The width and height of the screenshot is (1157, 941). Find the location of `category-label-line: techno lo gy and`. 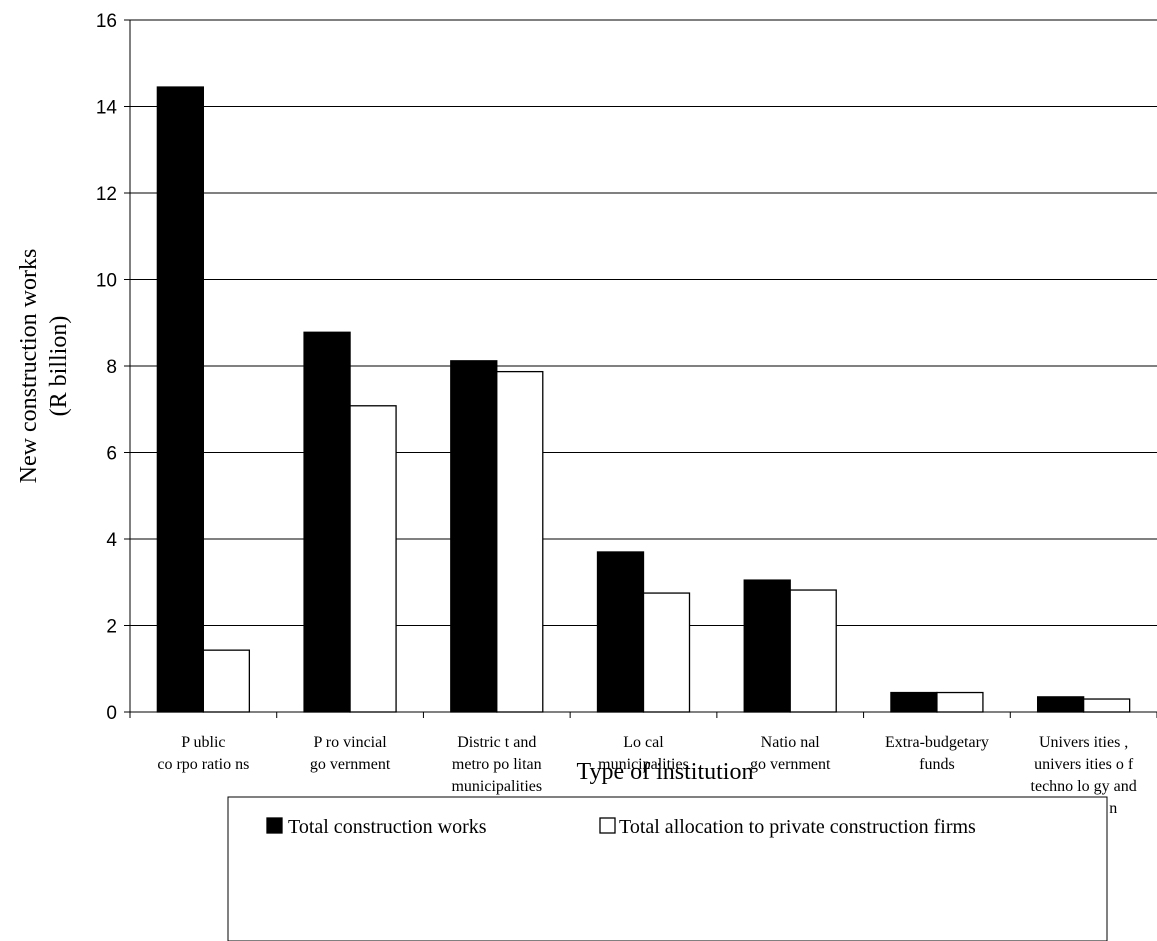

category-label-line: techno lo gy and is located at coordinates (1084, 786).